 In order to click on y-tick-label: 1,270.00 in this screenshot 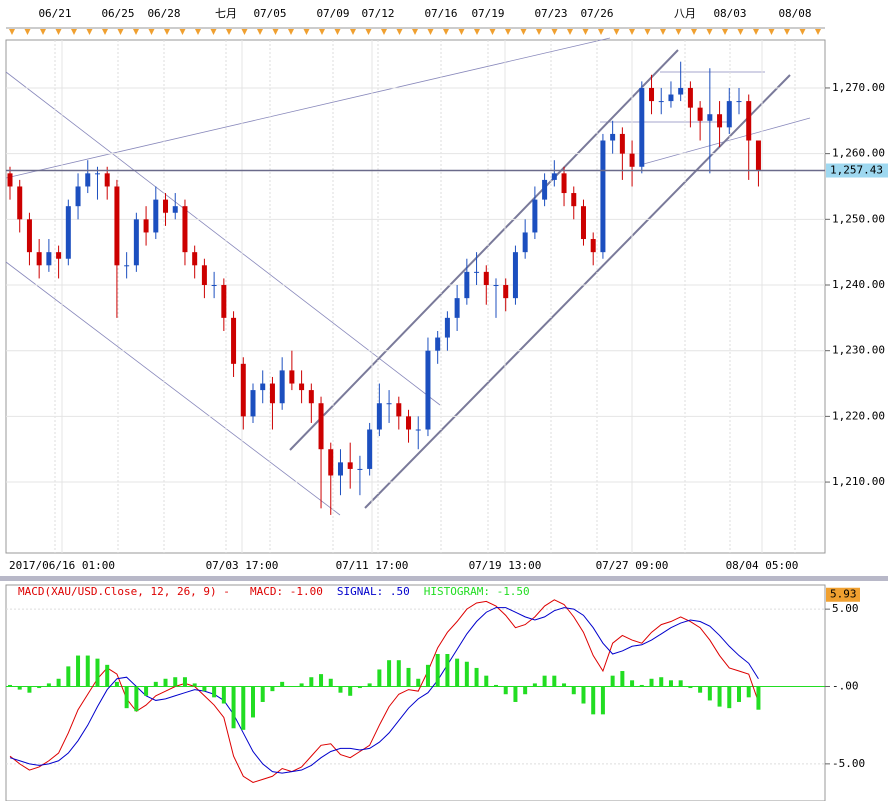, I will do `click(858, 87)`.